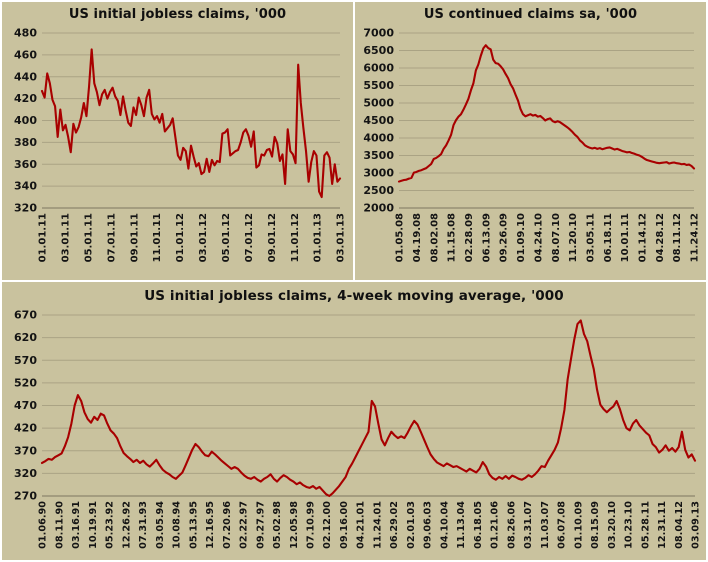 The height and width of the screenshot is (562, 708). Describe the element at coordinates (378, 138) in the screenshot. I see `y-tick-label: 4000` at that location.